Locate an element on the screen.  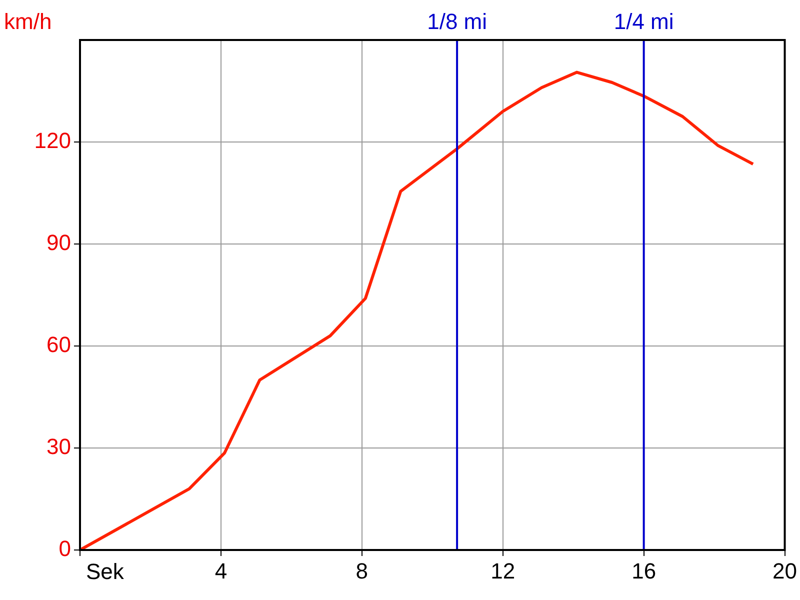
ref-line-label: 1/4 mi is located at coordinates (644, 21).